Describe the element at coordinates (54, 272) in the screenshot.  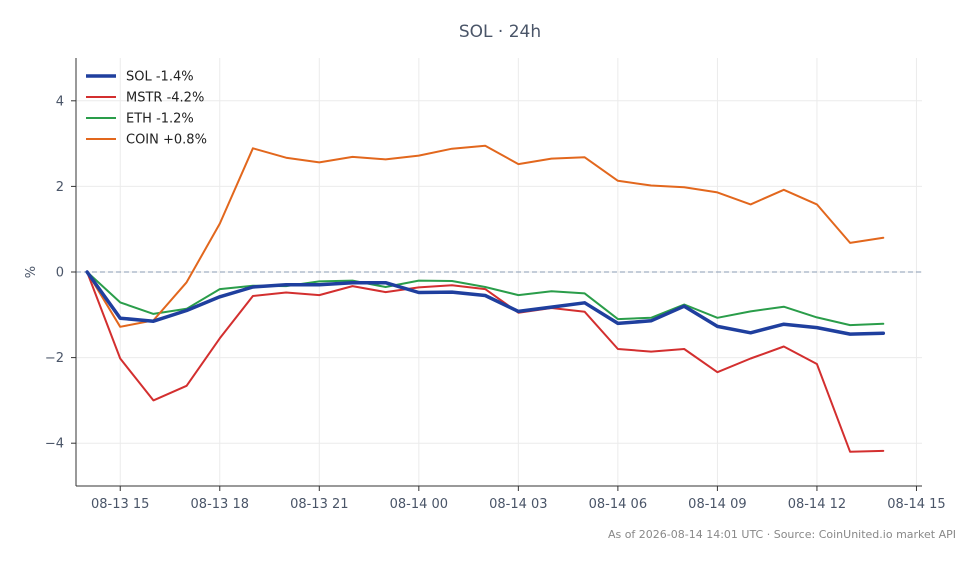
I see `y-tick-labels: −4 −2 0 2 4` at that location.